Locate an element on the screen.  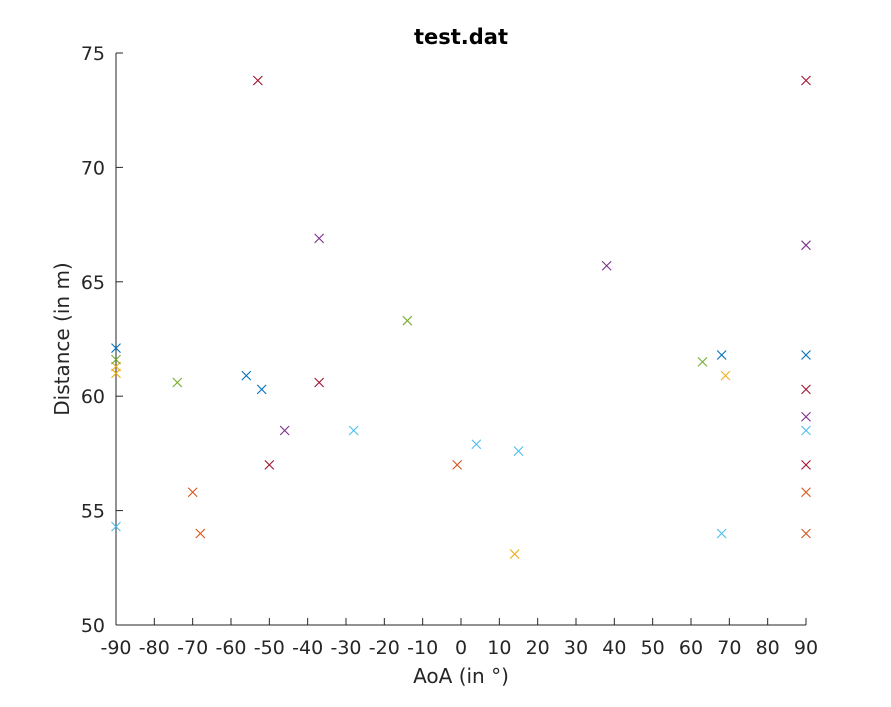
chart-title: test.dat is located at coordinates (461, 37).